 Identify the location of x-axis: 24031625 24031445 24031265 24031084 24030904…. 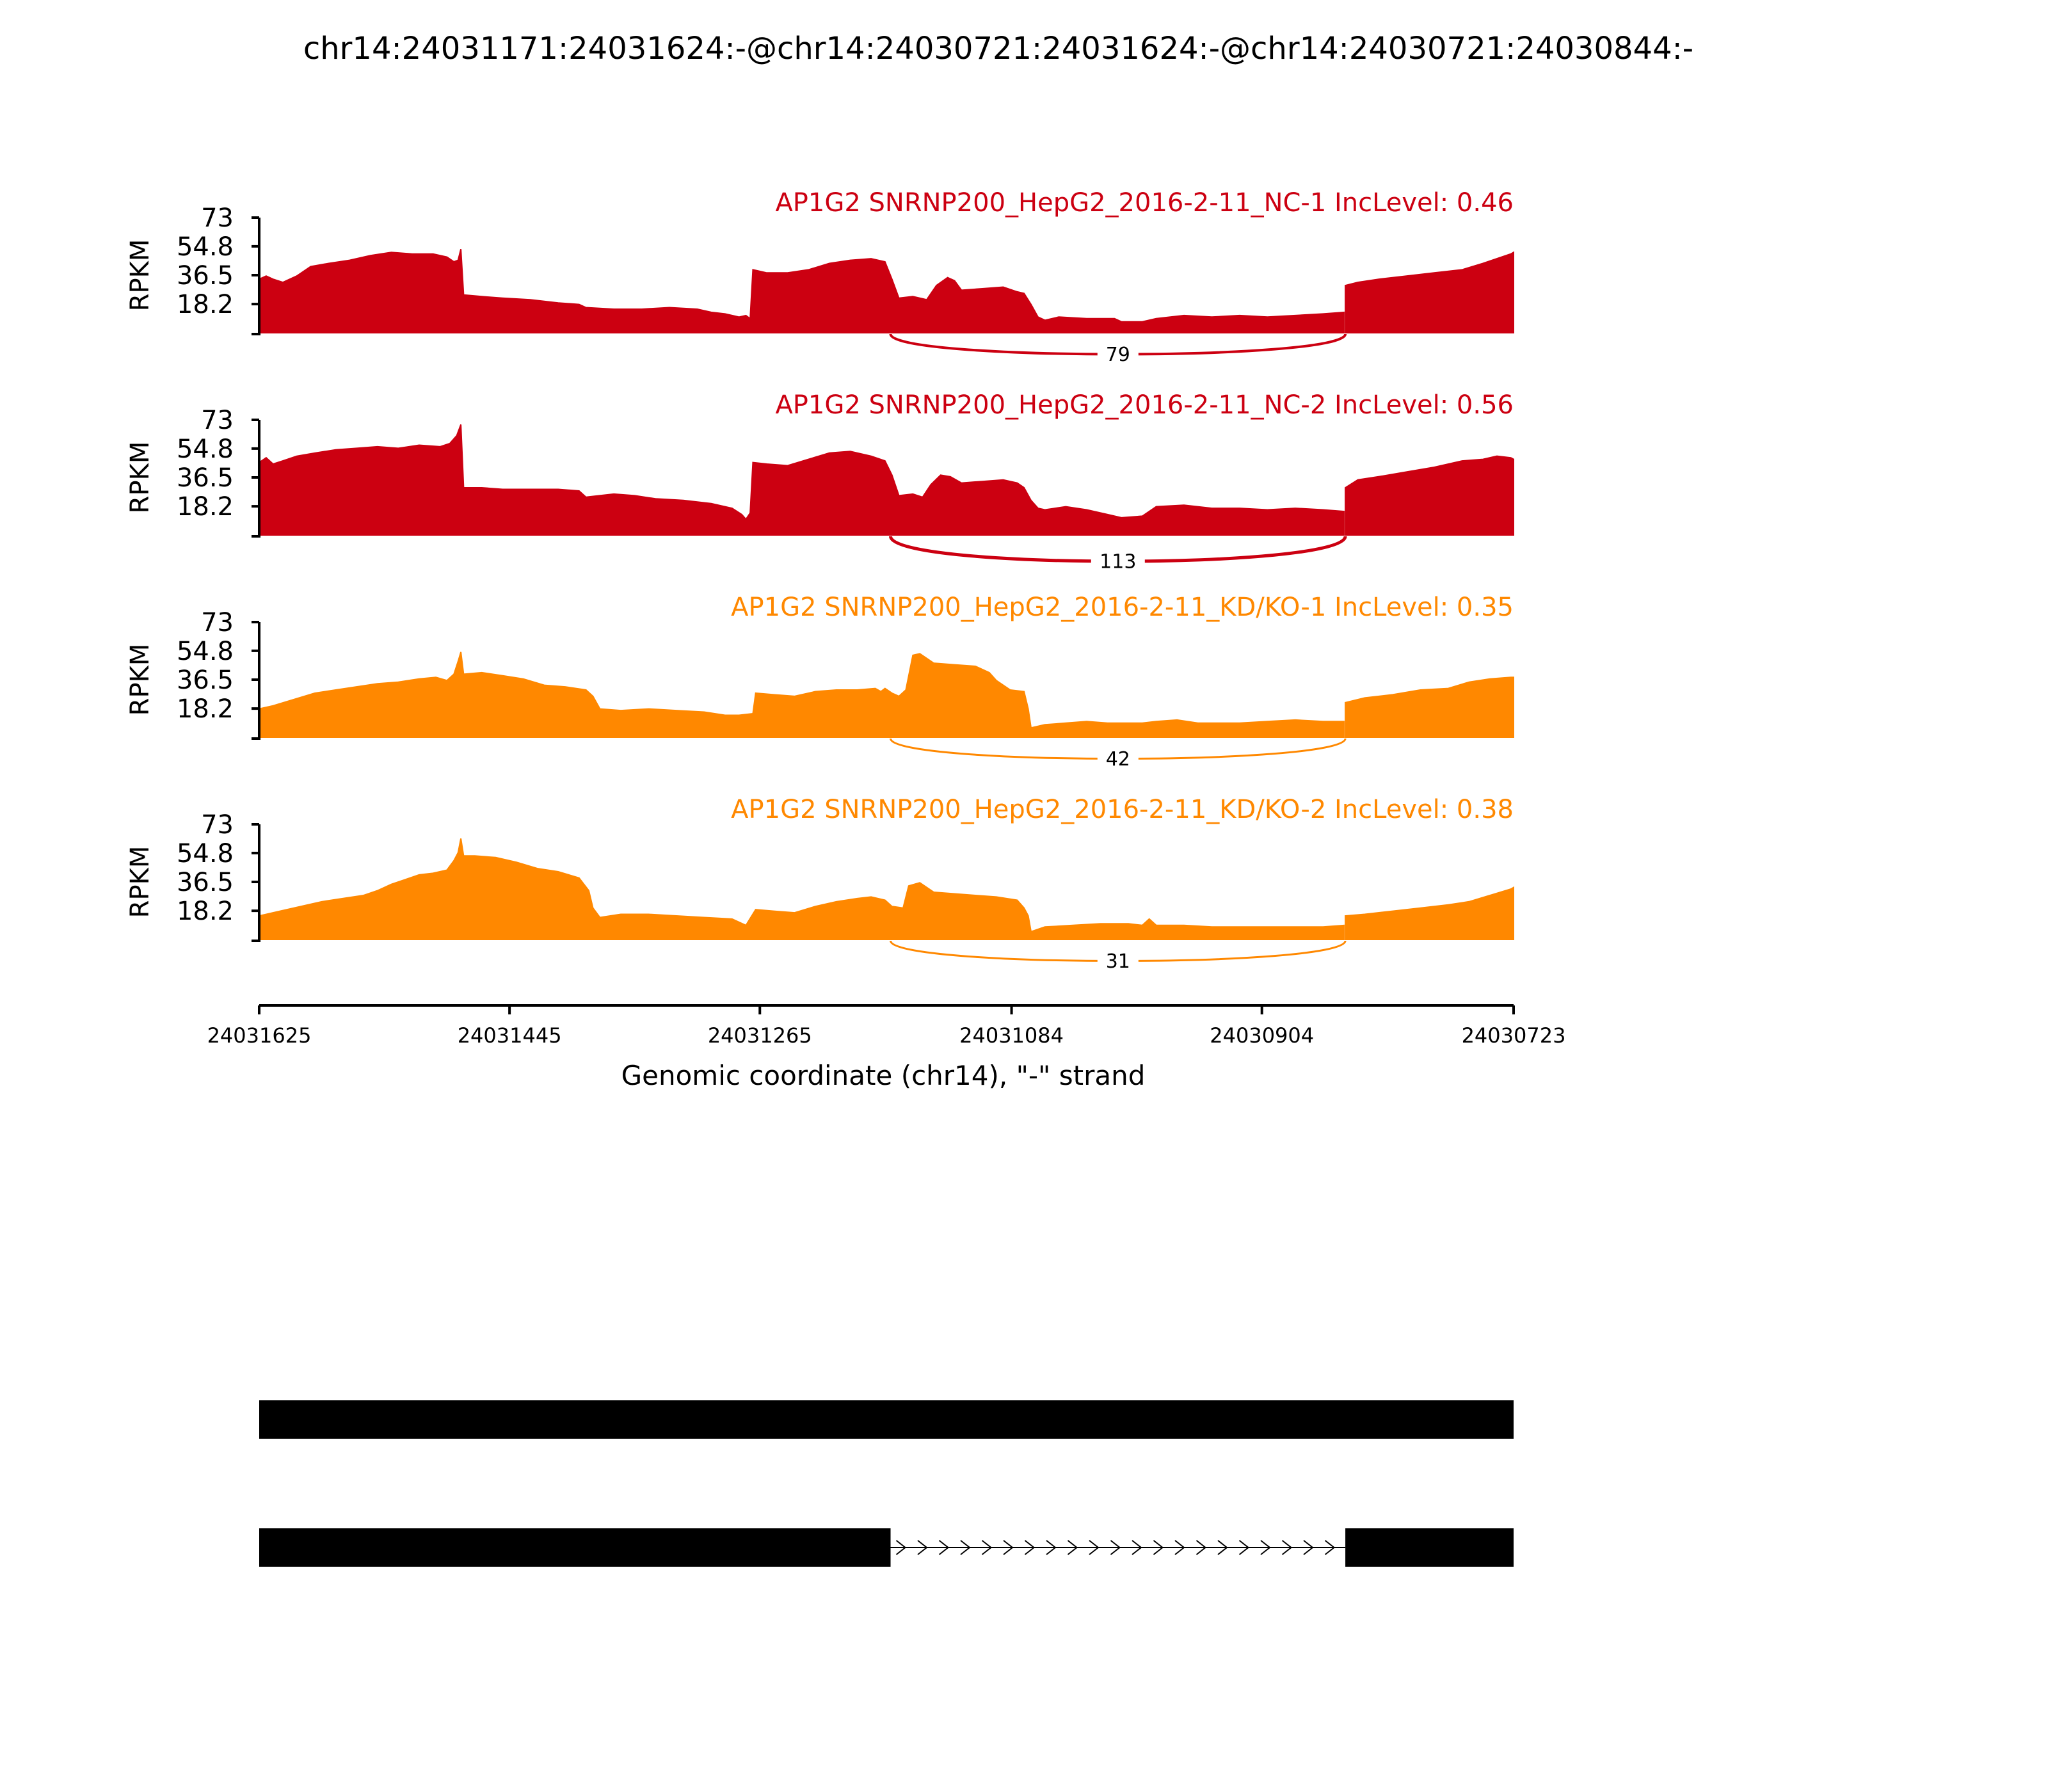
(886, 1026).